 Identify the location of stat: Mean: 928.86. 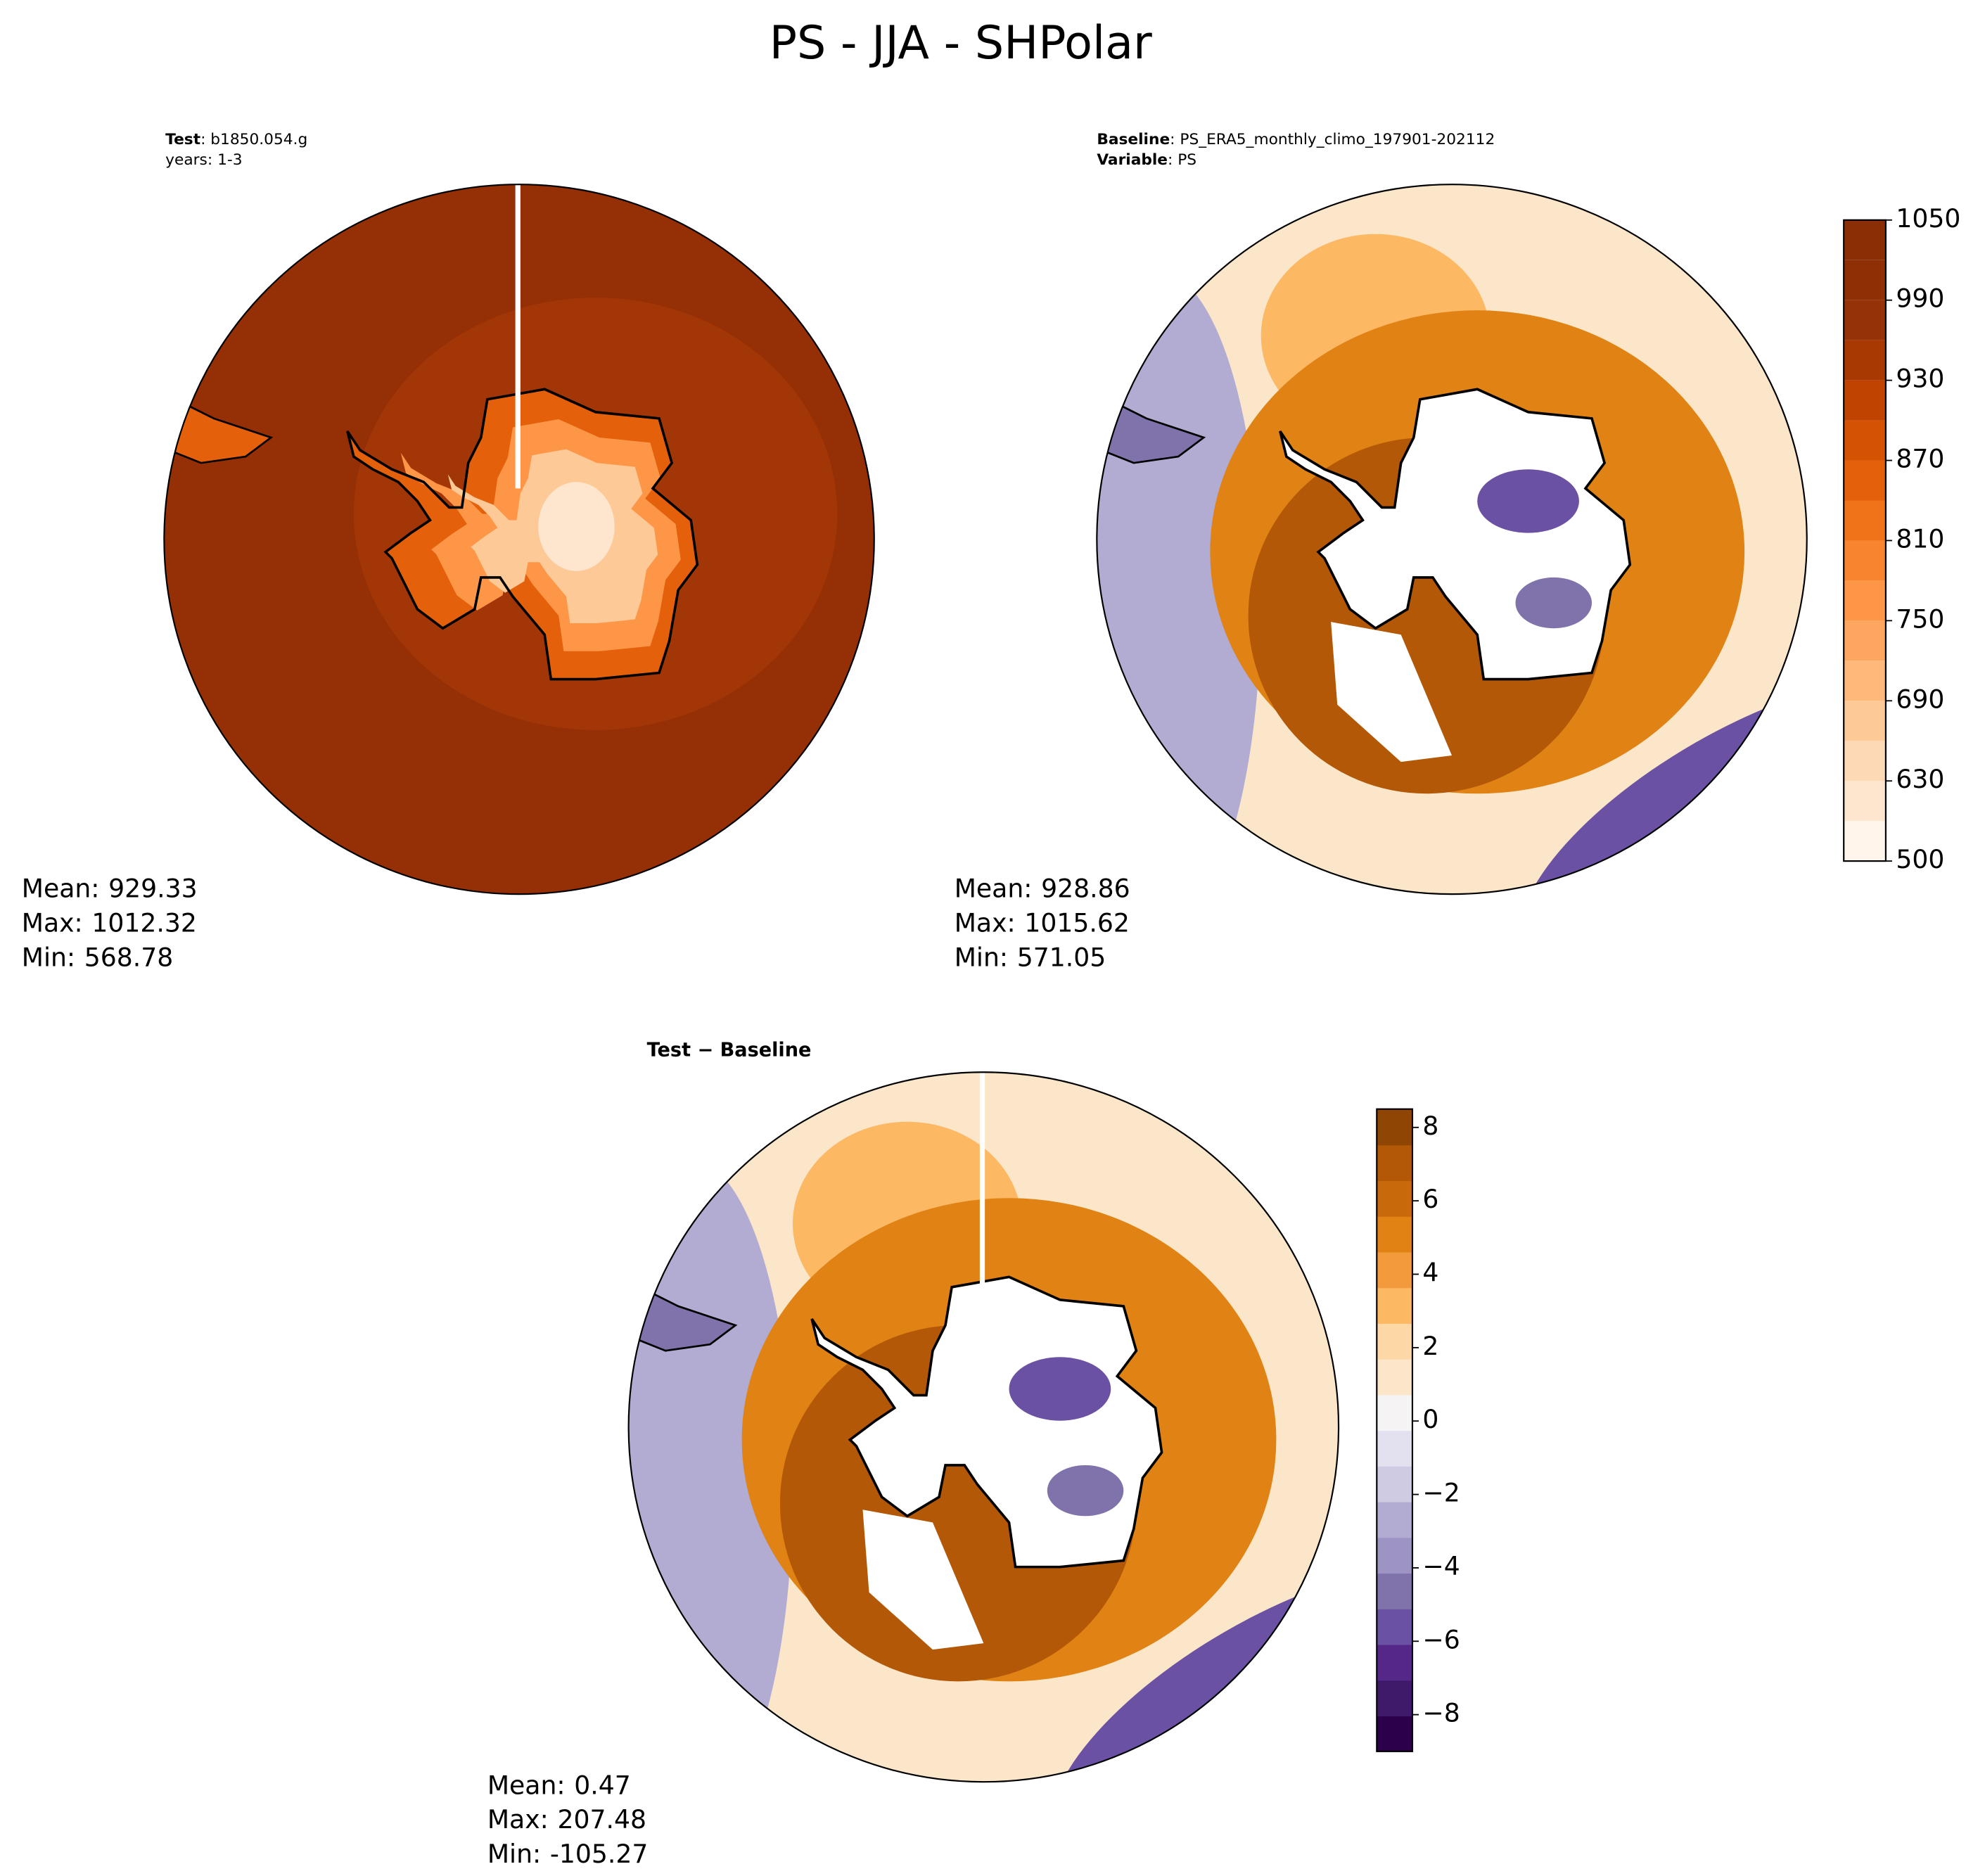
(1042, 889).